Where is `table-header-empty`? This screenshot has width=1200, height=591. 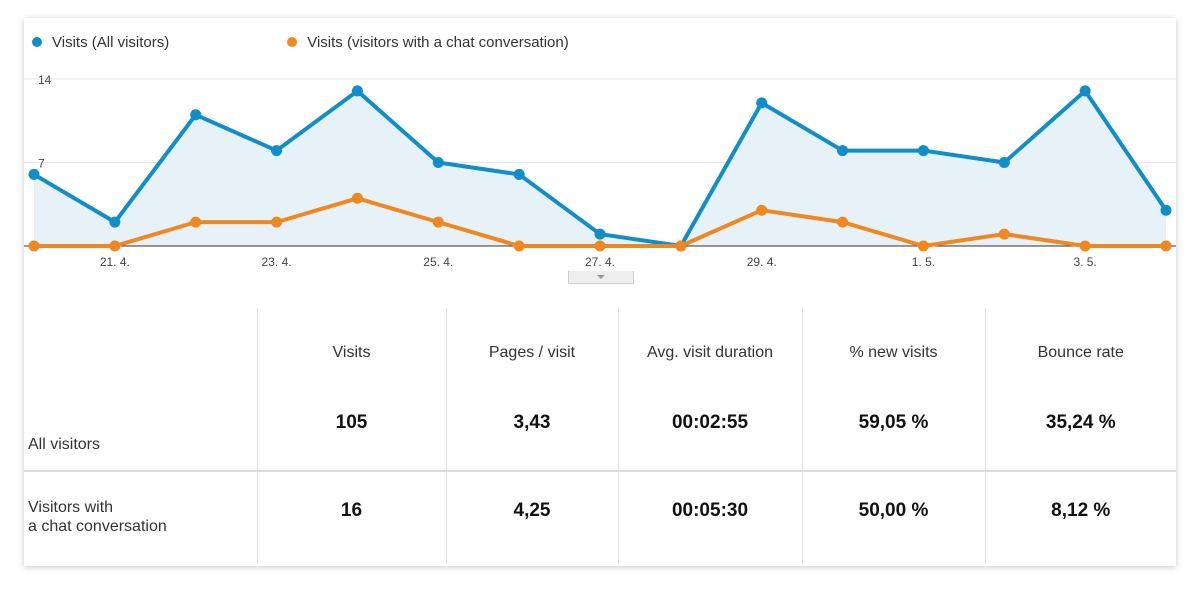
table-header-empty is located at coordinates (140, 353).